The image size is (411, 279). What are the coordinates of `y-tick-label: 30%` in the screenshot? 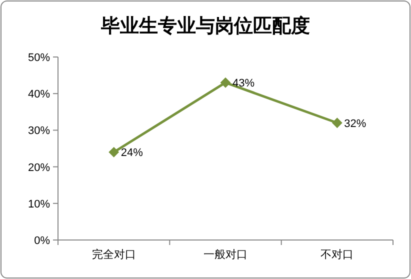 It's located at (39, 131).